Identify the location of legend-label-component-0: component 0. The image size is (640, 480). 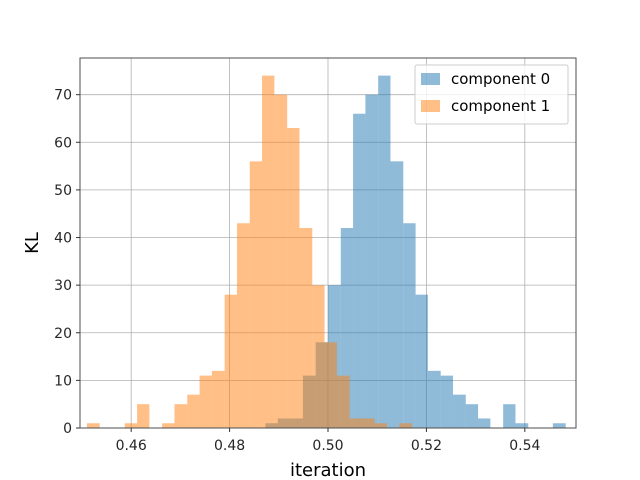
(500, 79).